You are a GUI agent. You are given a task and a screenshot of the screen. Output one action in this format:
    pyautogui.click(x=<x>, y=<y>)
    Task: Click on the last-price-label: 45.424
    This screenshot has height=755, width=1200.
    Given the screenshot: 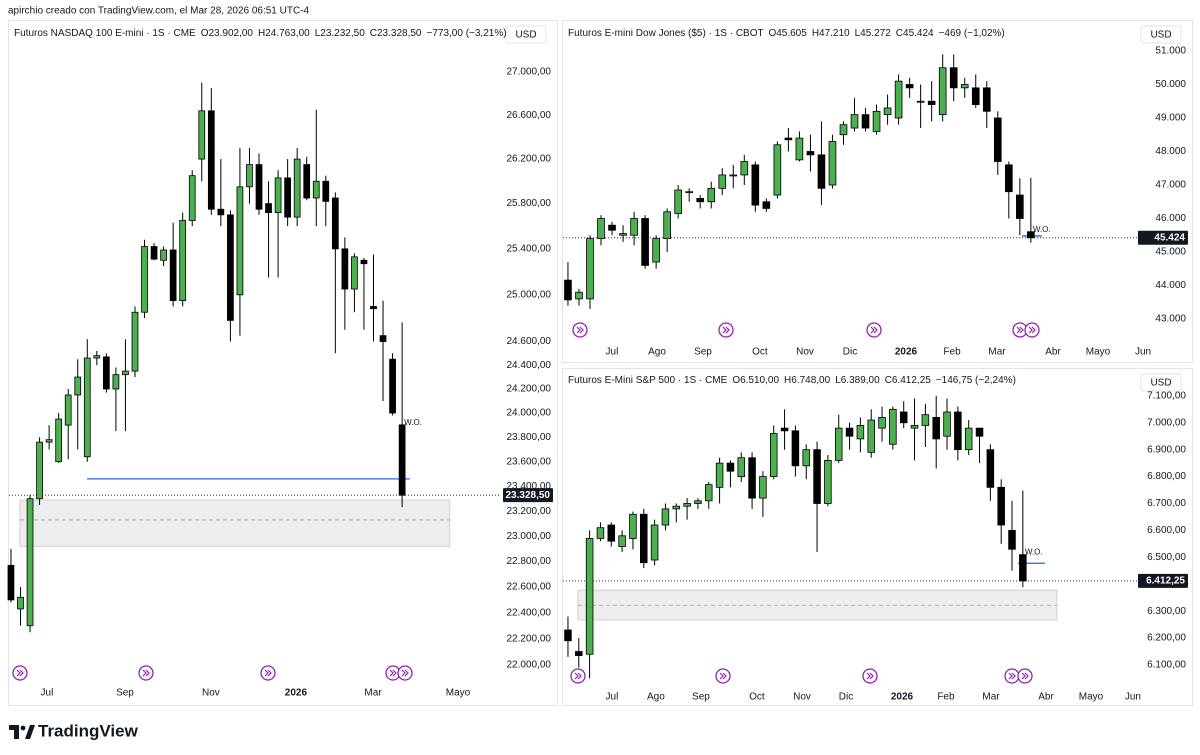 What is the action you would take?
    pyautogui.click(x=1169, y=237)
    